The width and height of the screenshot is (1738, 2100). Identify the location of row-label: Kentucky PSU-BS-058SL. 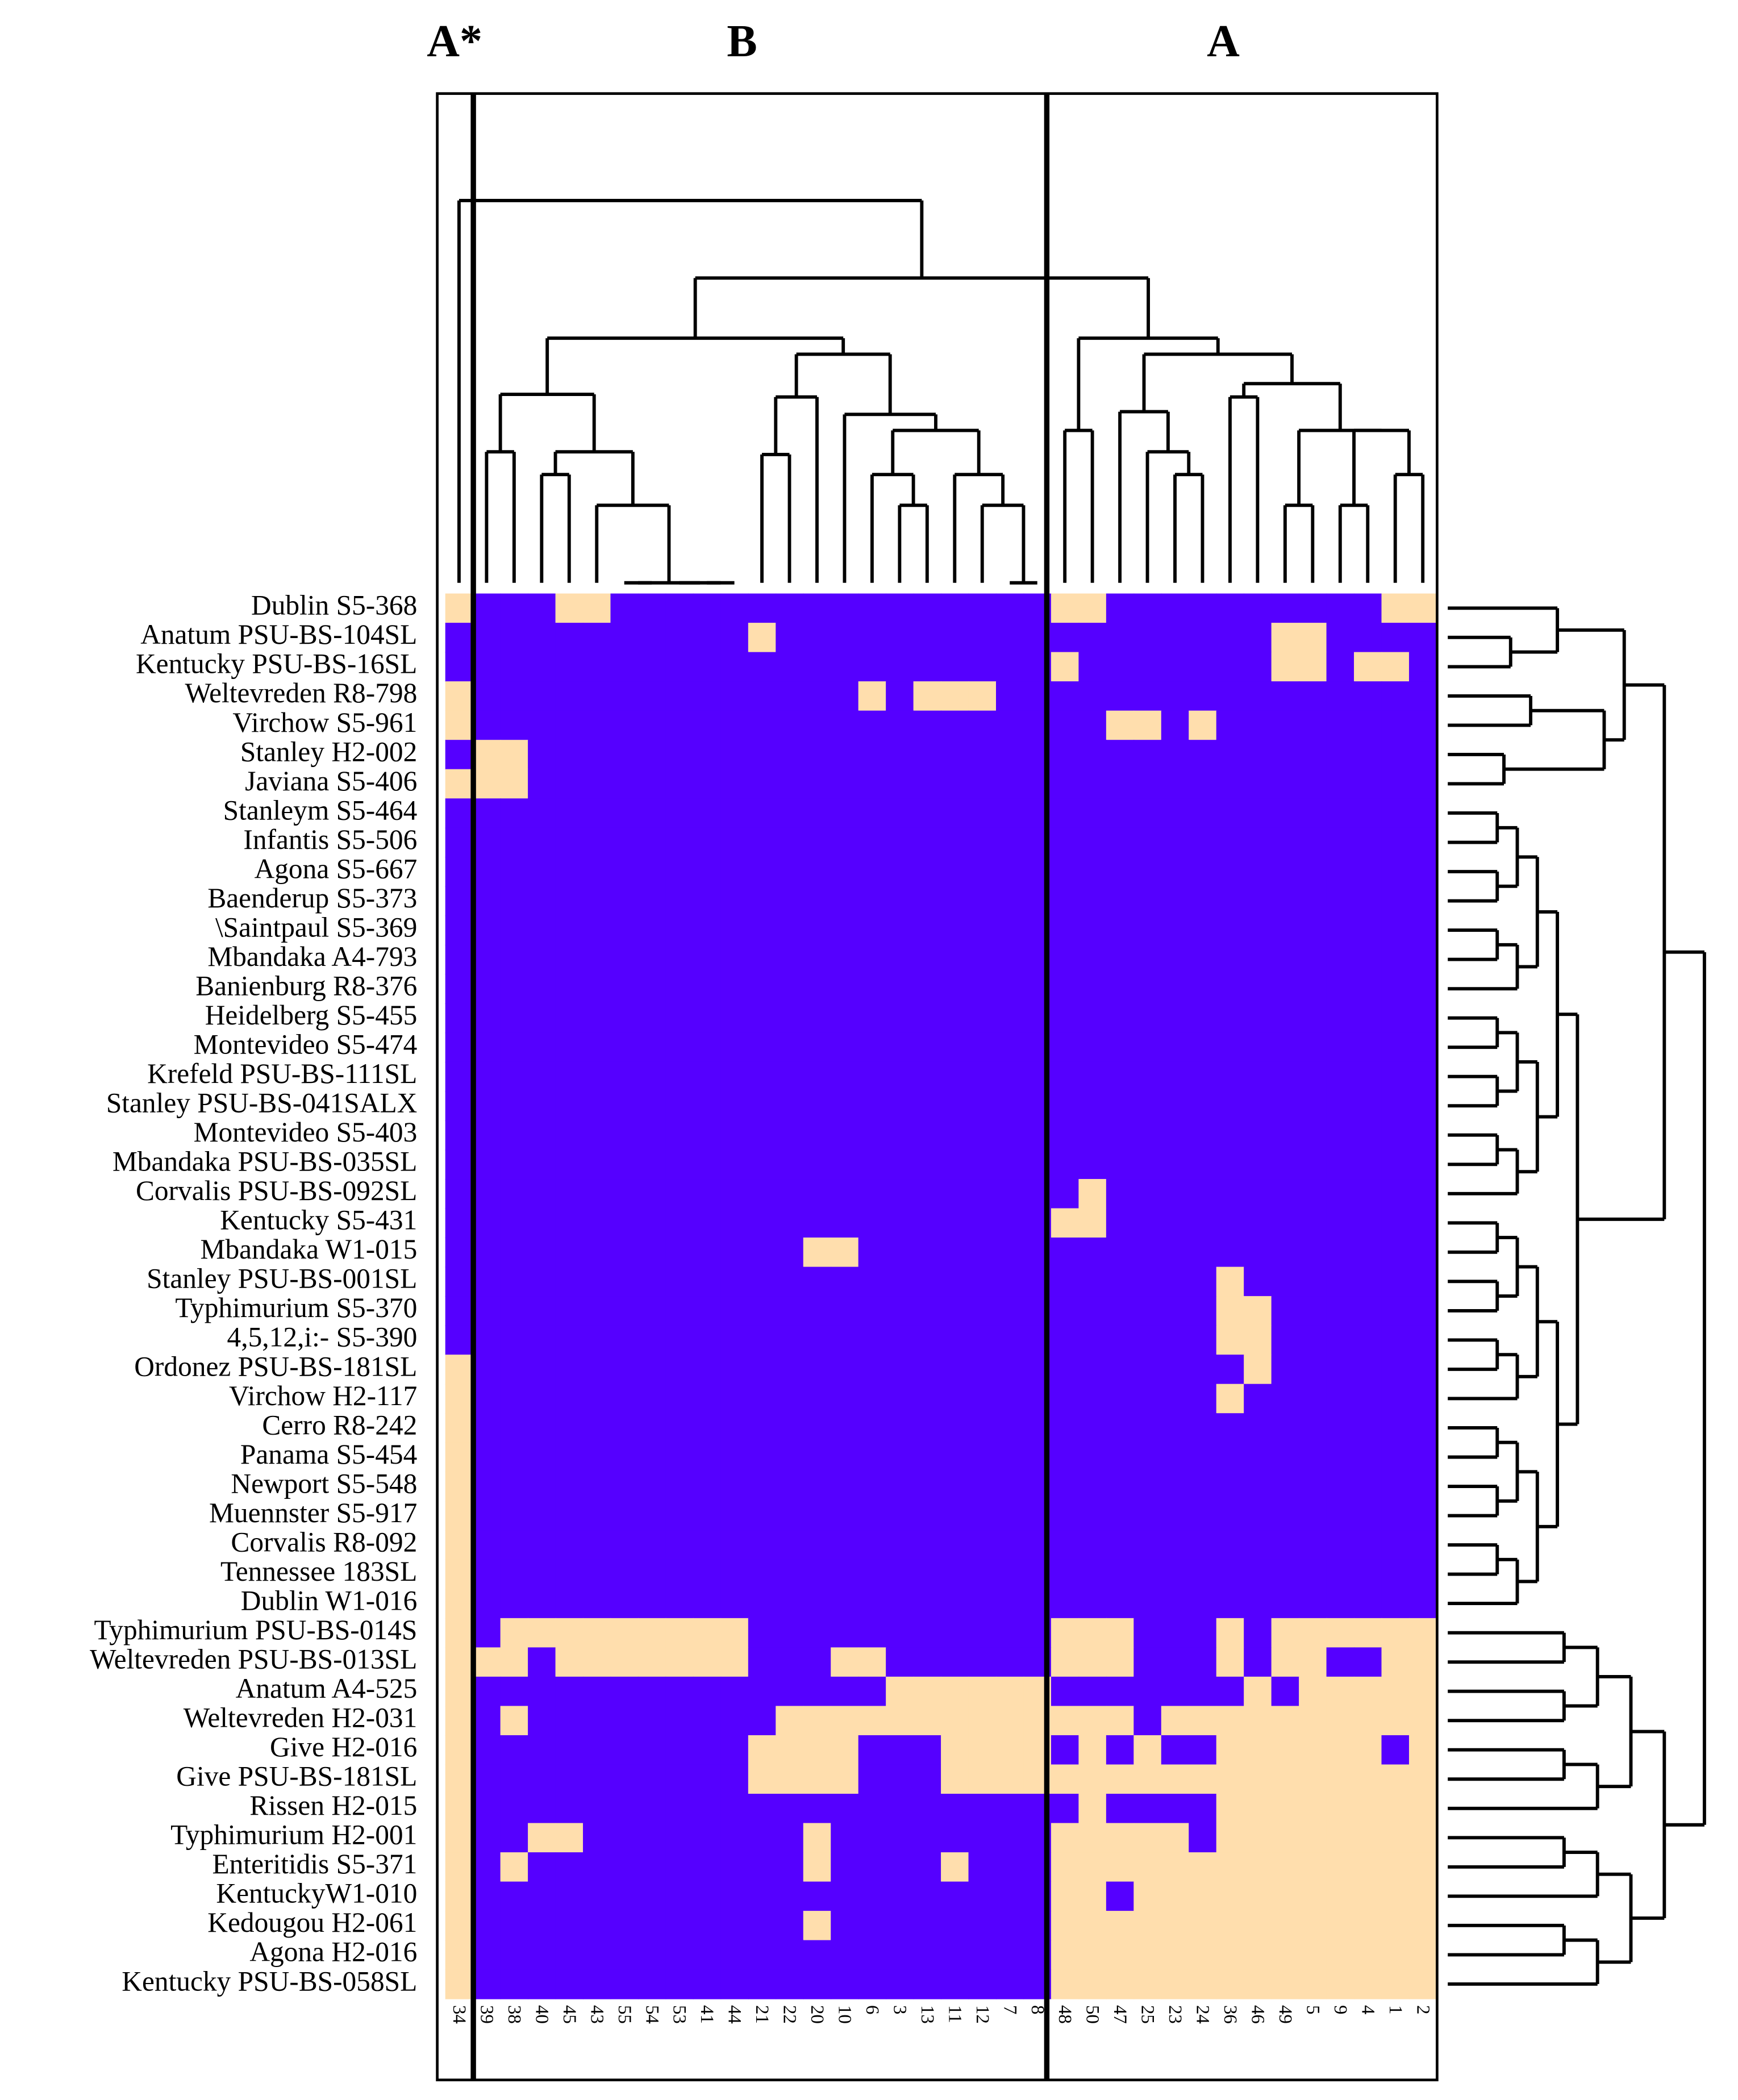
(269, 1981).